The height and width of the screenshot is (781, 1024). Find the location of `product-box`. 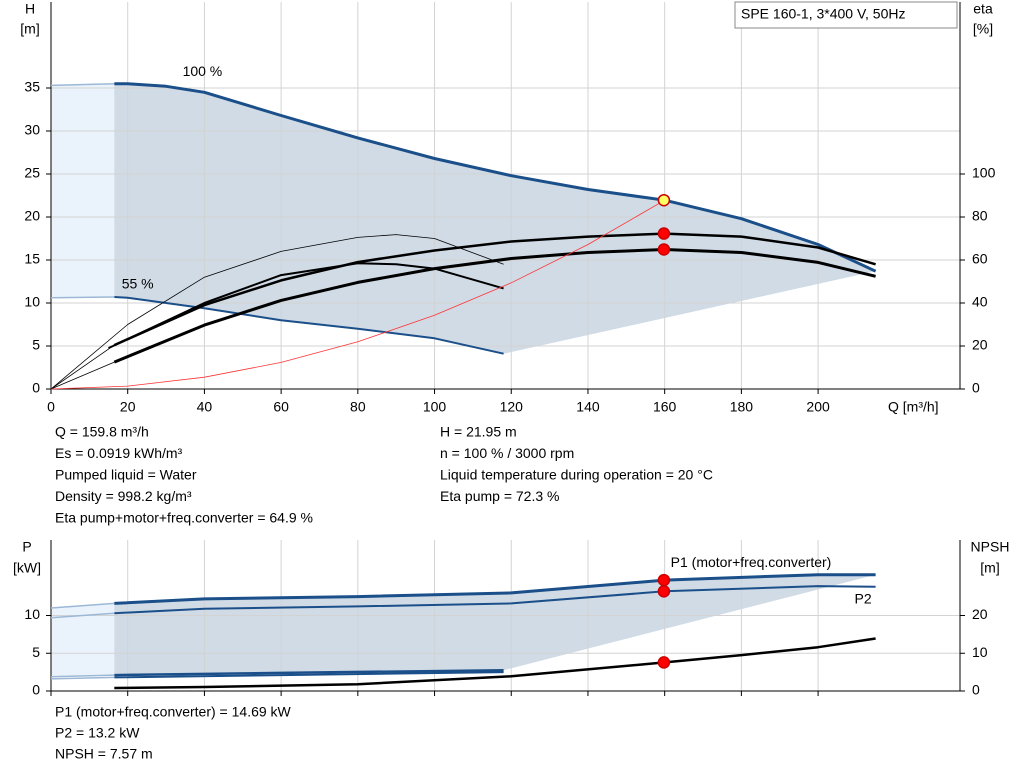

product-box is located at coordinates (846, 15).